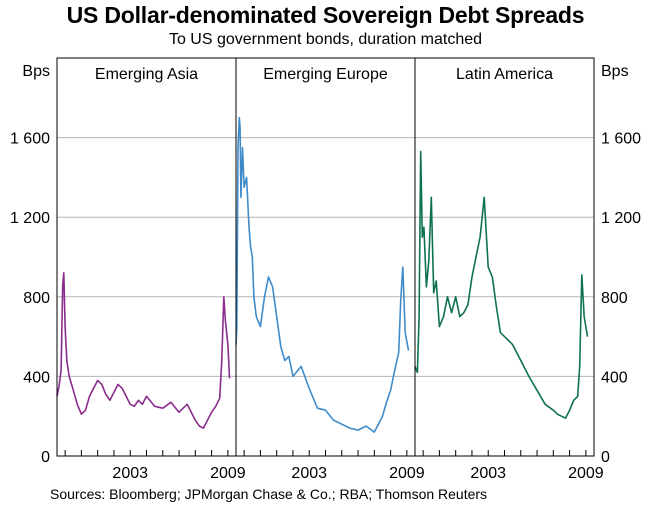  I want to click on y-unit-right: Bps, so click(615, 71).